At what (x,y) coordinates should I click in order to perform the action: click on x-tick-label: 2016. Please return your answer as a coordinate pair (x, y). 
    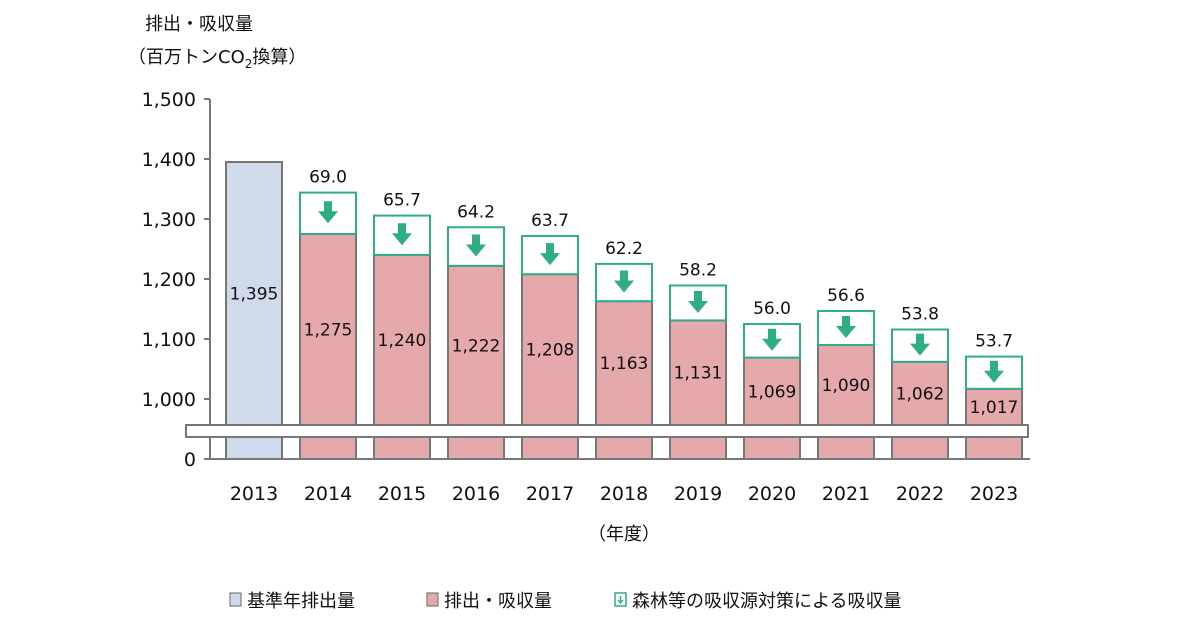
    Looking at the image, I should click on (476, 494).